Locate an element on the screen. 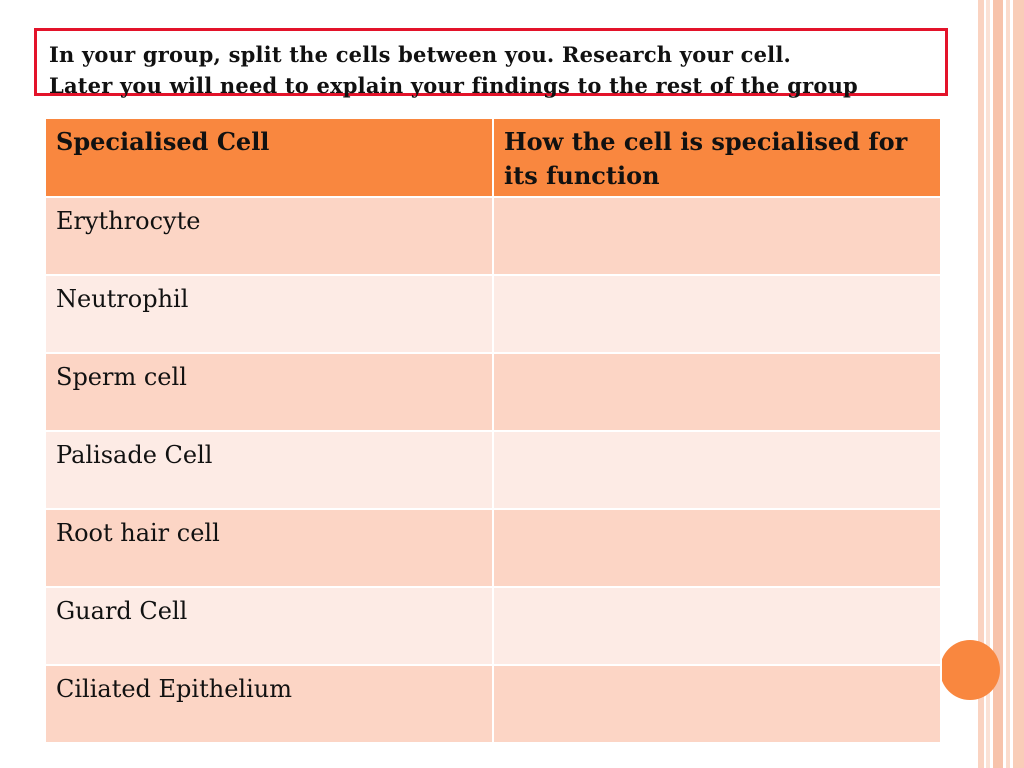 The image size is (1024, 768). table-row: Neutrophil is located at coordinates (493, 314).